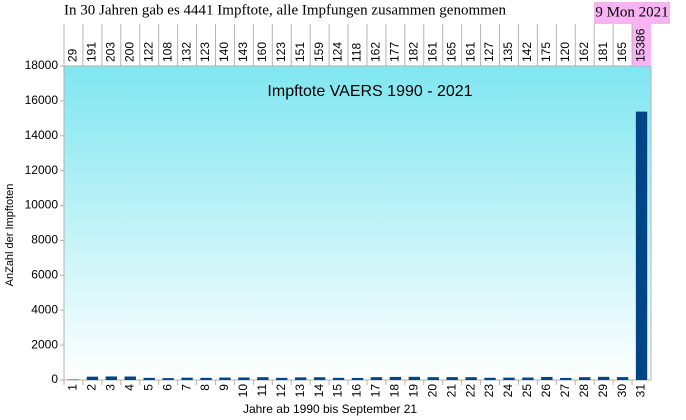 The image size is (686, 420). I want to click on x-tick-label: 22, so click(470, 391).